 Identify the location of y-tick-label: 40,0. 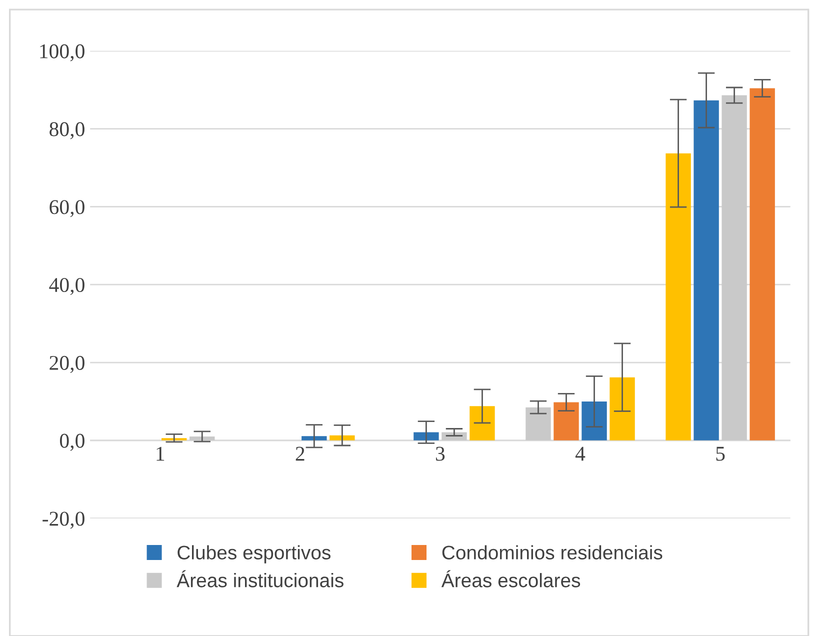
(66, 287).